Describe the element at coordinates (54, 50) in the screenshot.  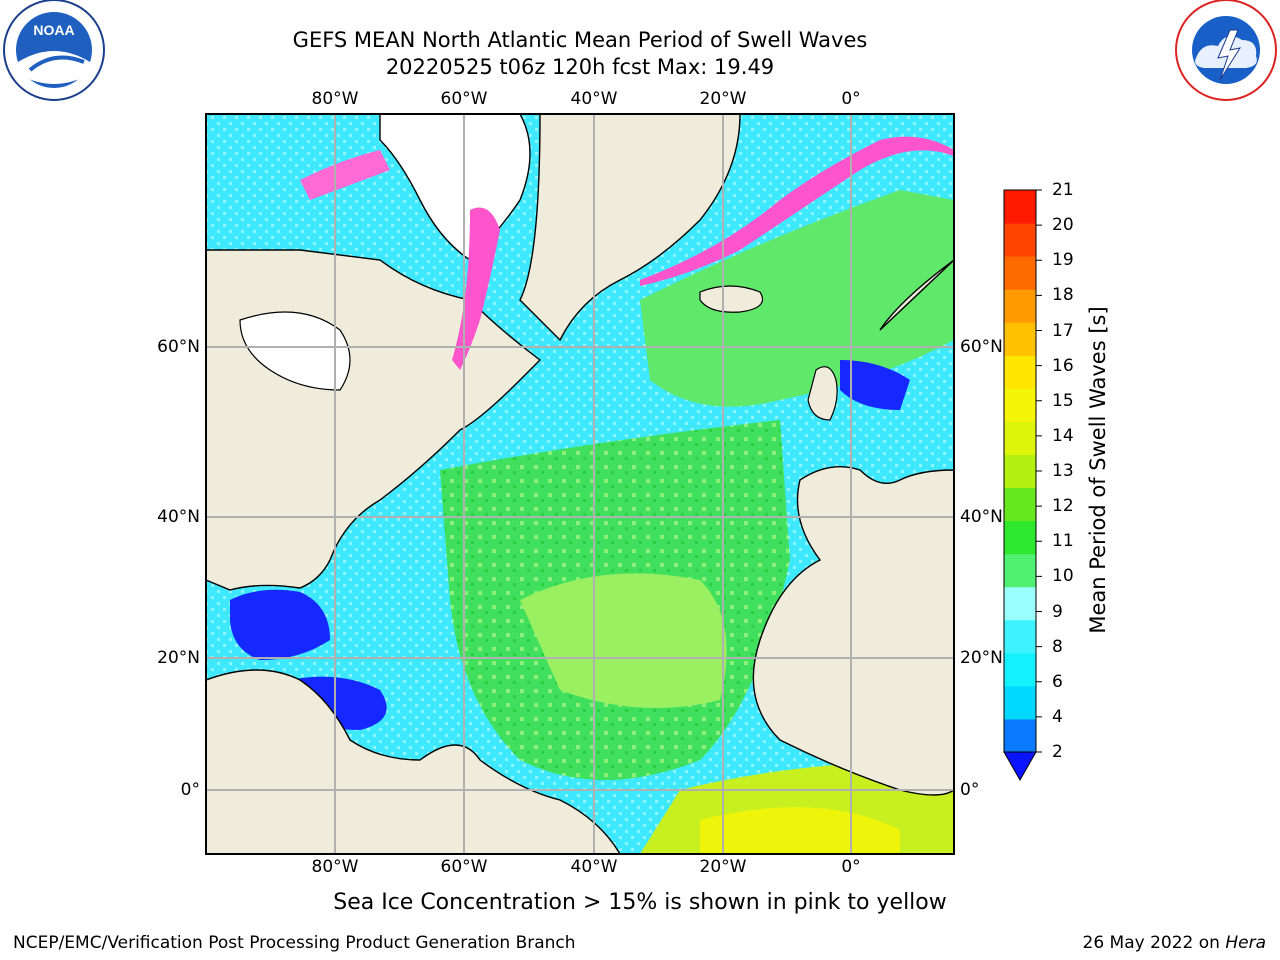
I see `noaa-logo: NOAA` at that location.